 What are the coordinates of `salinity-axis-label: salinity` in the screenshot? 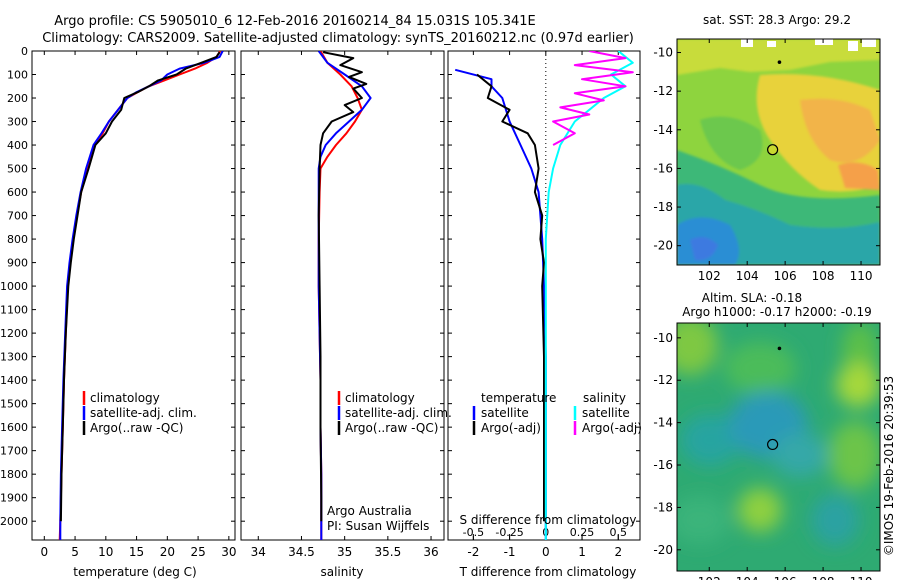 It's located at (341, 572).